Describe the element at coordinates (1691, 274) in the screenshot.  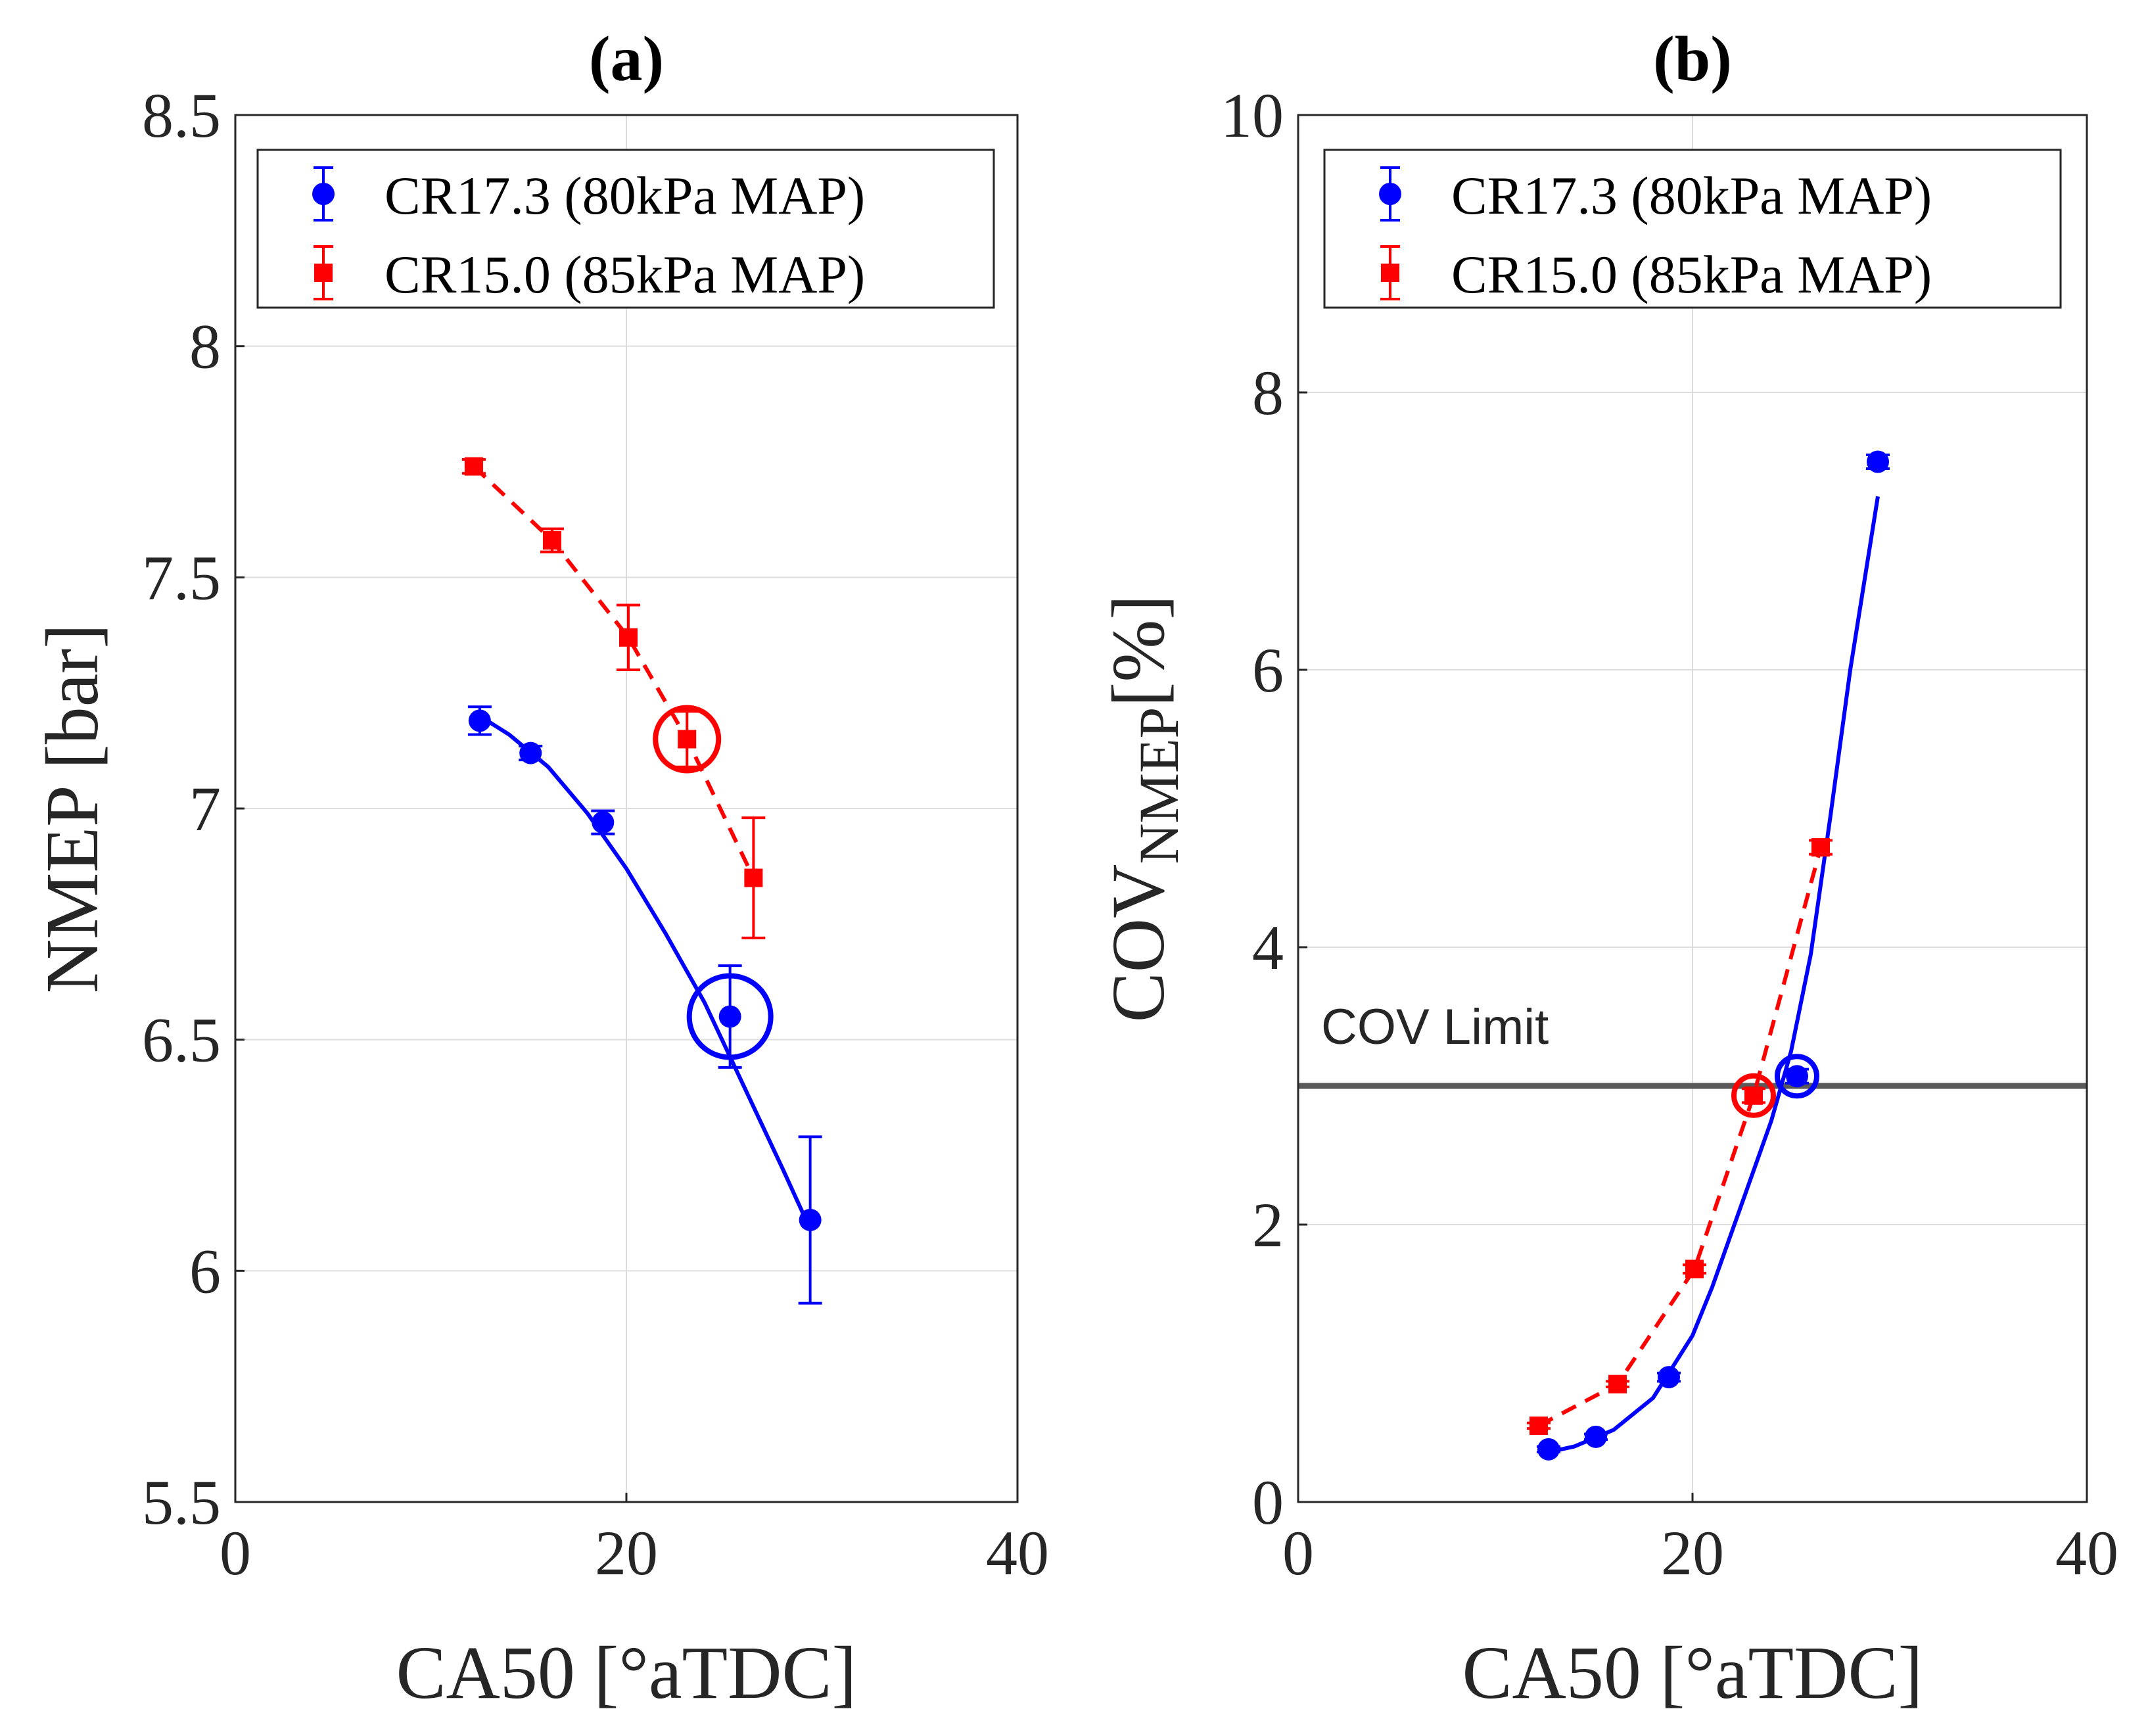
I see `legend-entry-b-cr150: CR15.0 (85kPa MAP)` at that location.